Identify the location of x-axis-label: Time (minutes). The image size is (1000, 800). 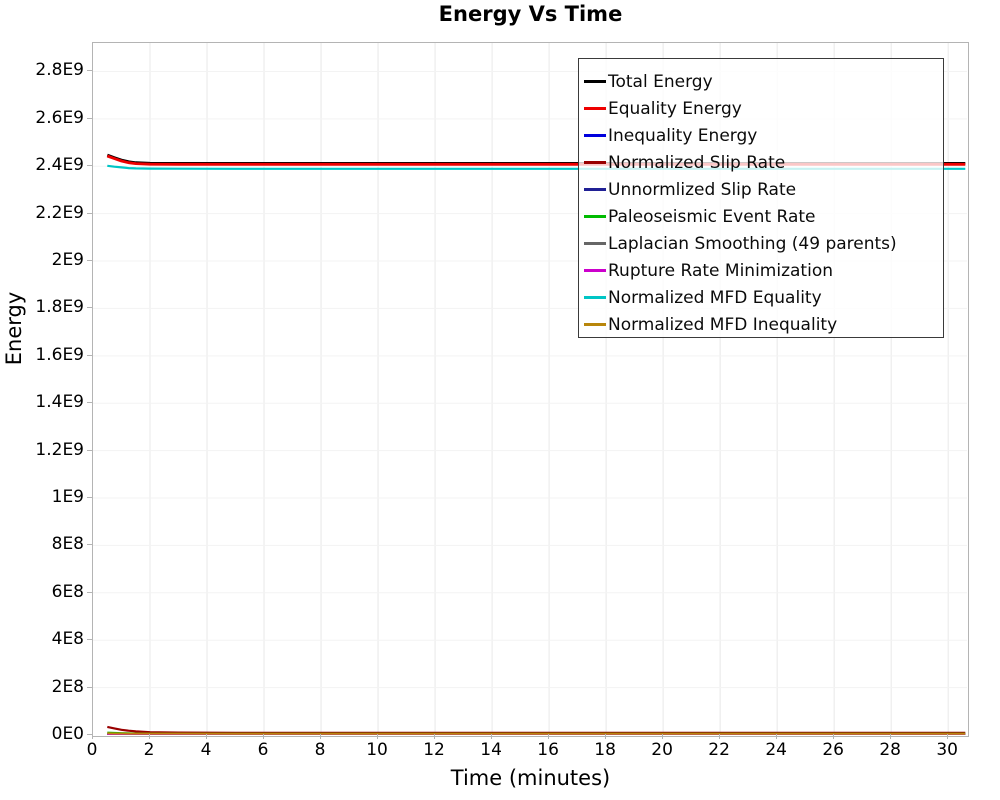
(530, 778).